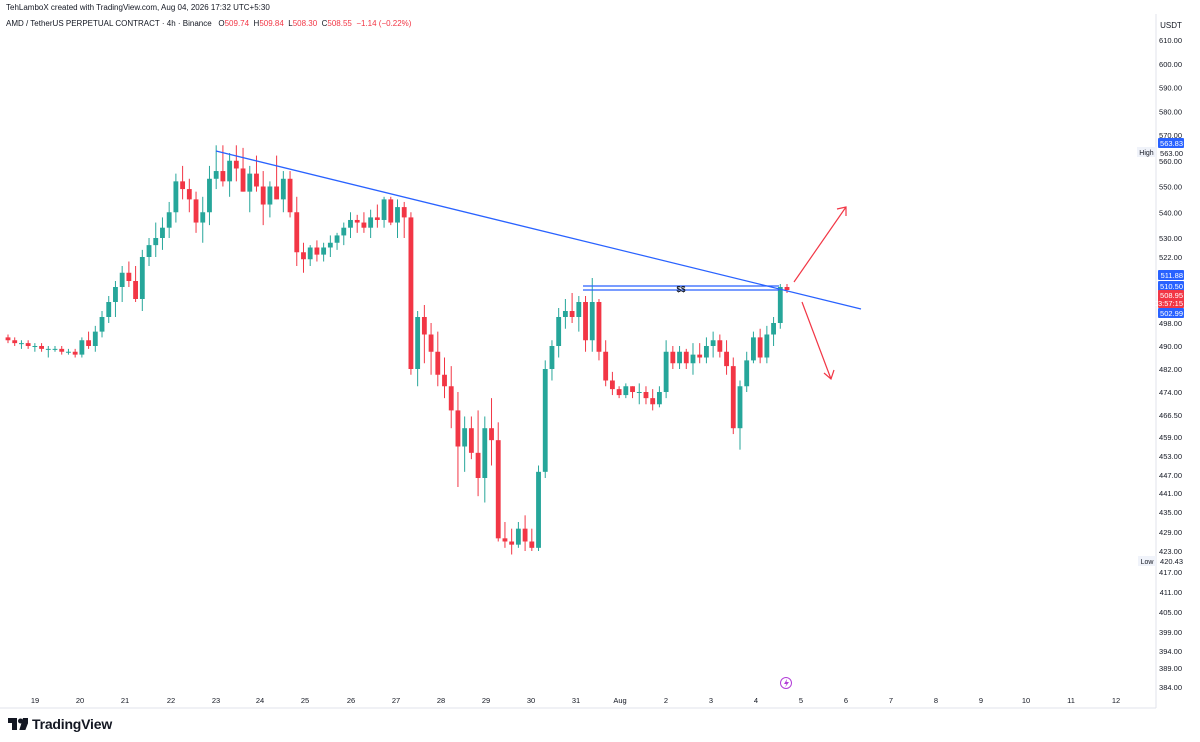  What do you see at coordinates (1170, 111) in the screenshot?
I see `price-tick-label: 580.00` at bounding box center [1170, 111].